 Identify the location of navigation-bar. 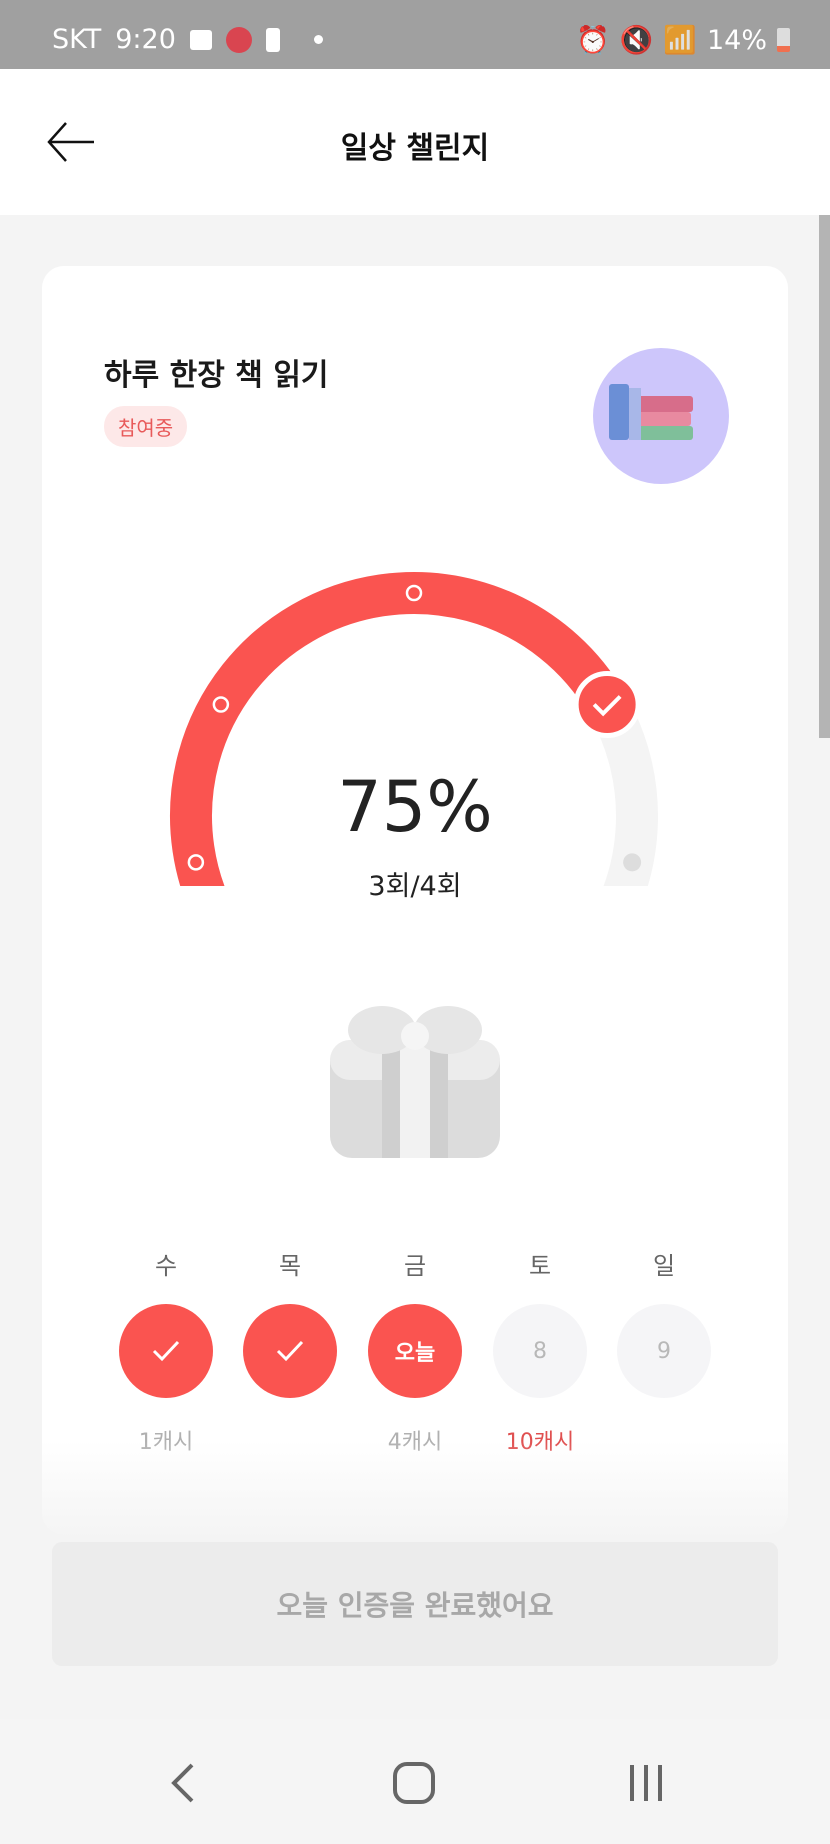
(415, 1781).